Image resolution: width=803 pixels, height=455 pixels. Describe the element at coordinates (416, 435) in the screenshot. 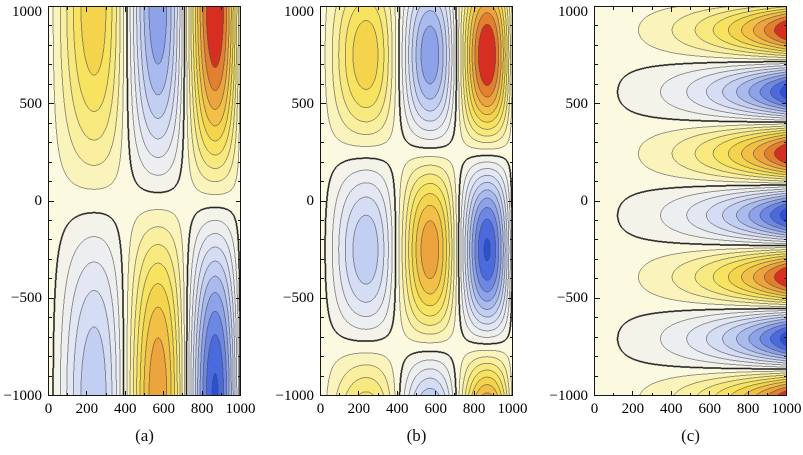

I see `panel-caption-b: (b)` at that location.